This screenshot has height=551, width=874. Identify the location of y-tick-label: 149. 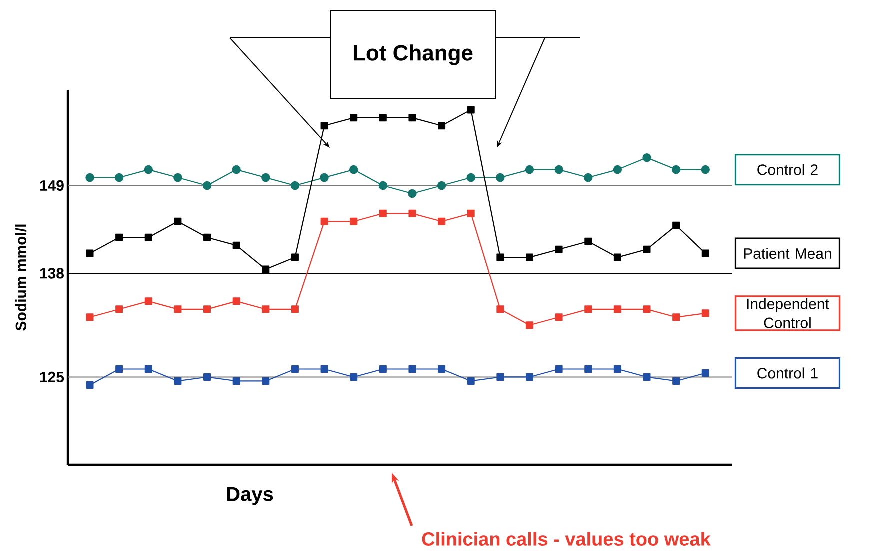
(52, 186).